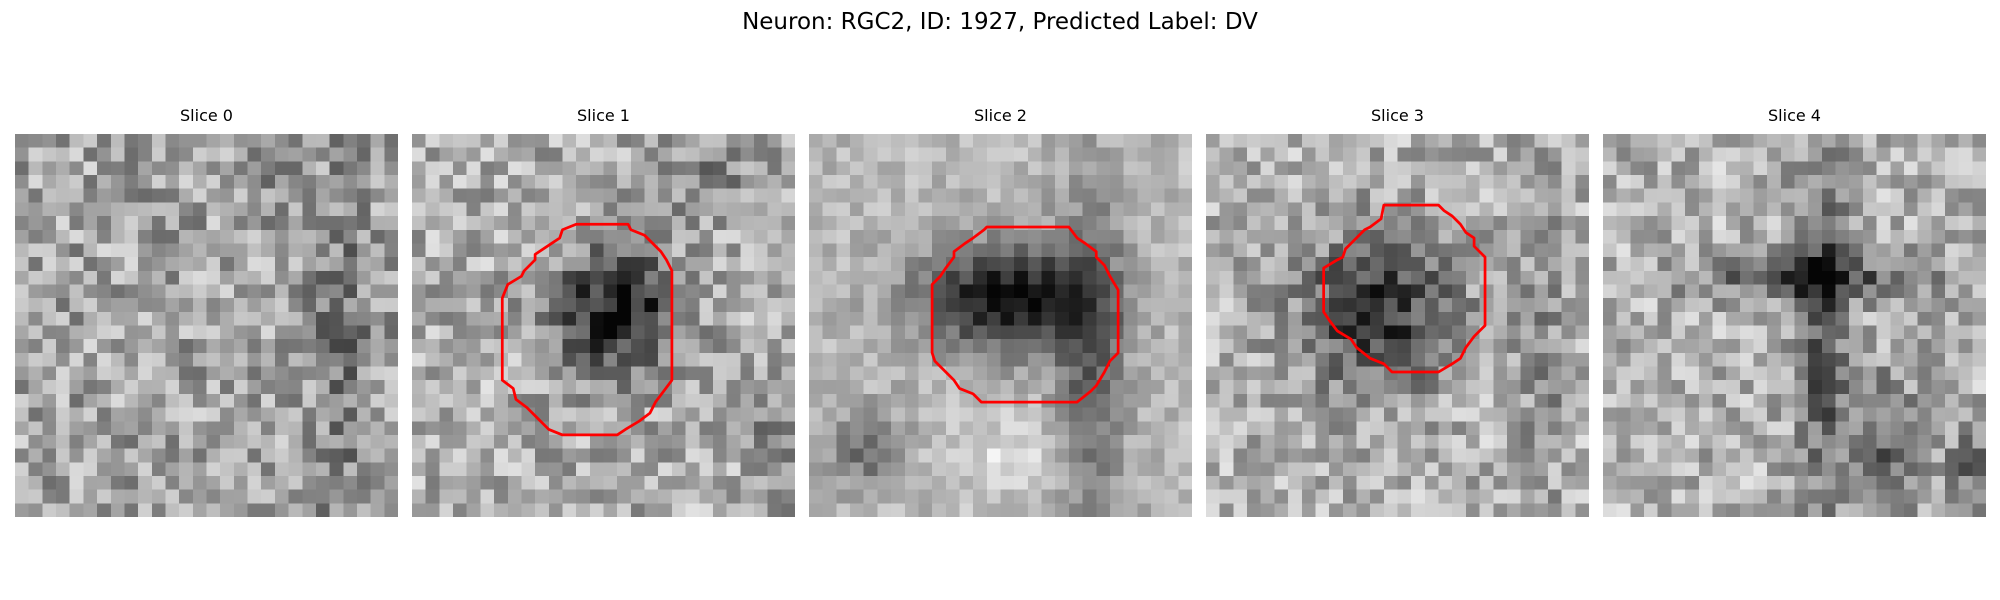 This screenshot has width=2000, height=600. Describe the element at coordinates (1025, 314) in the screenshot. I see `cell-outline` at that location.